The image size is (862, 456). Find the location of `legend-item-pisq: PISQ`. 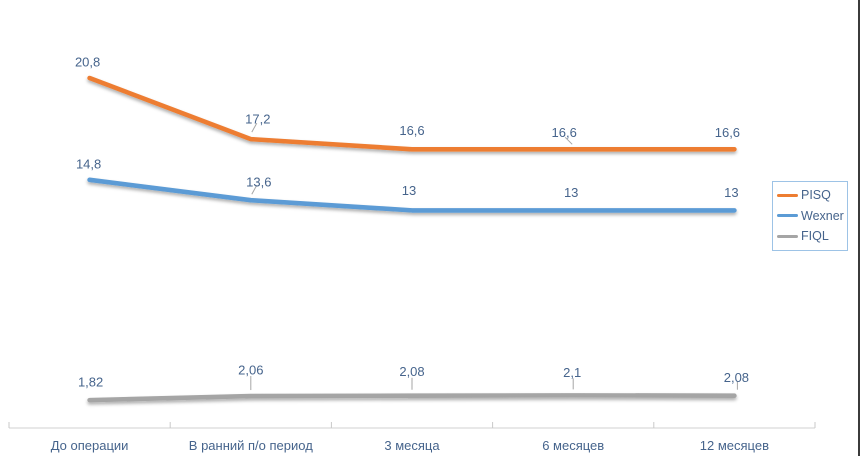

legend-item-pisq: PISQ is located at coordinates (810, 195).